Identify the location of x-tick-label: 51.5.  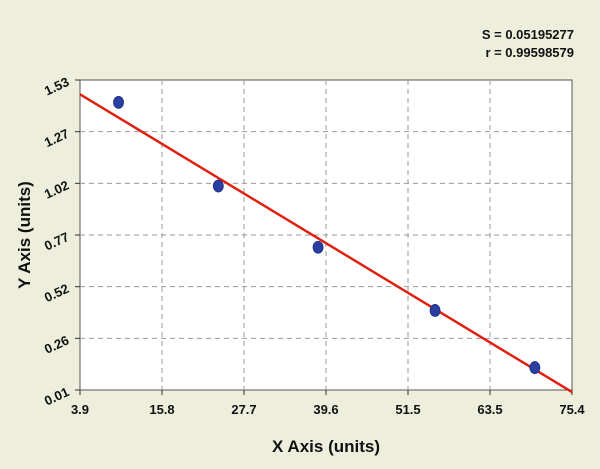
(407, 409).